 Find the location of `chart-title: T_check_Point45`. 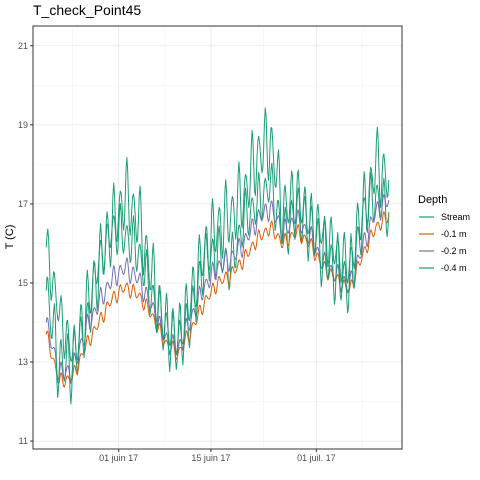

chart-title: T_check_Point45 is located at coordinates (87, 10).